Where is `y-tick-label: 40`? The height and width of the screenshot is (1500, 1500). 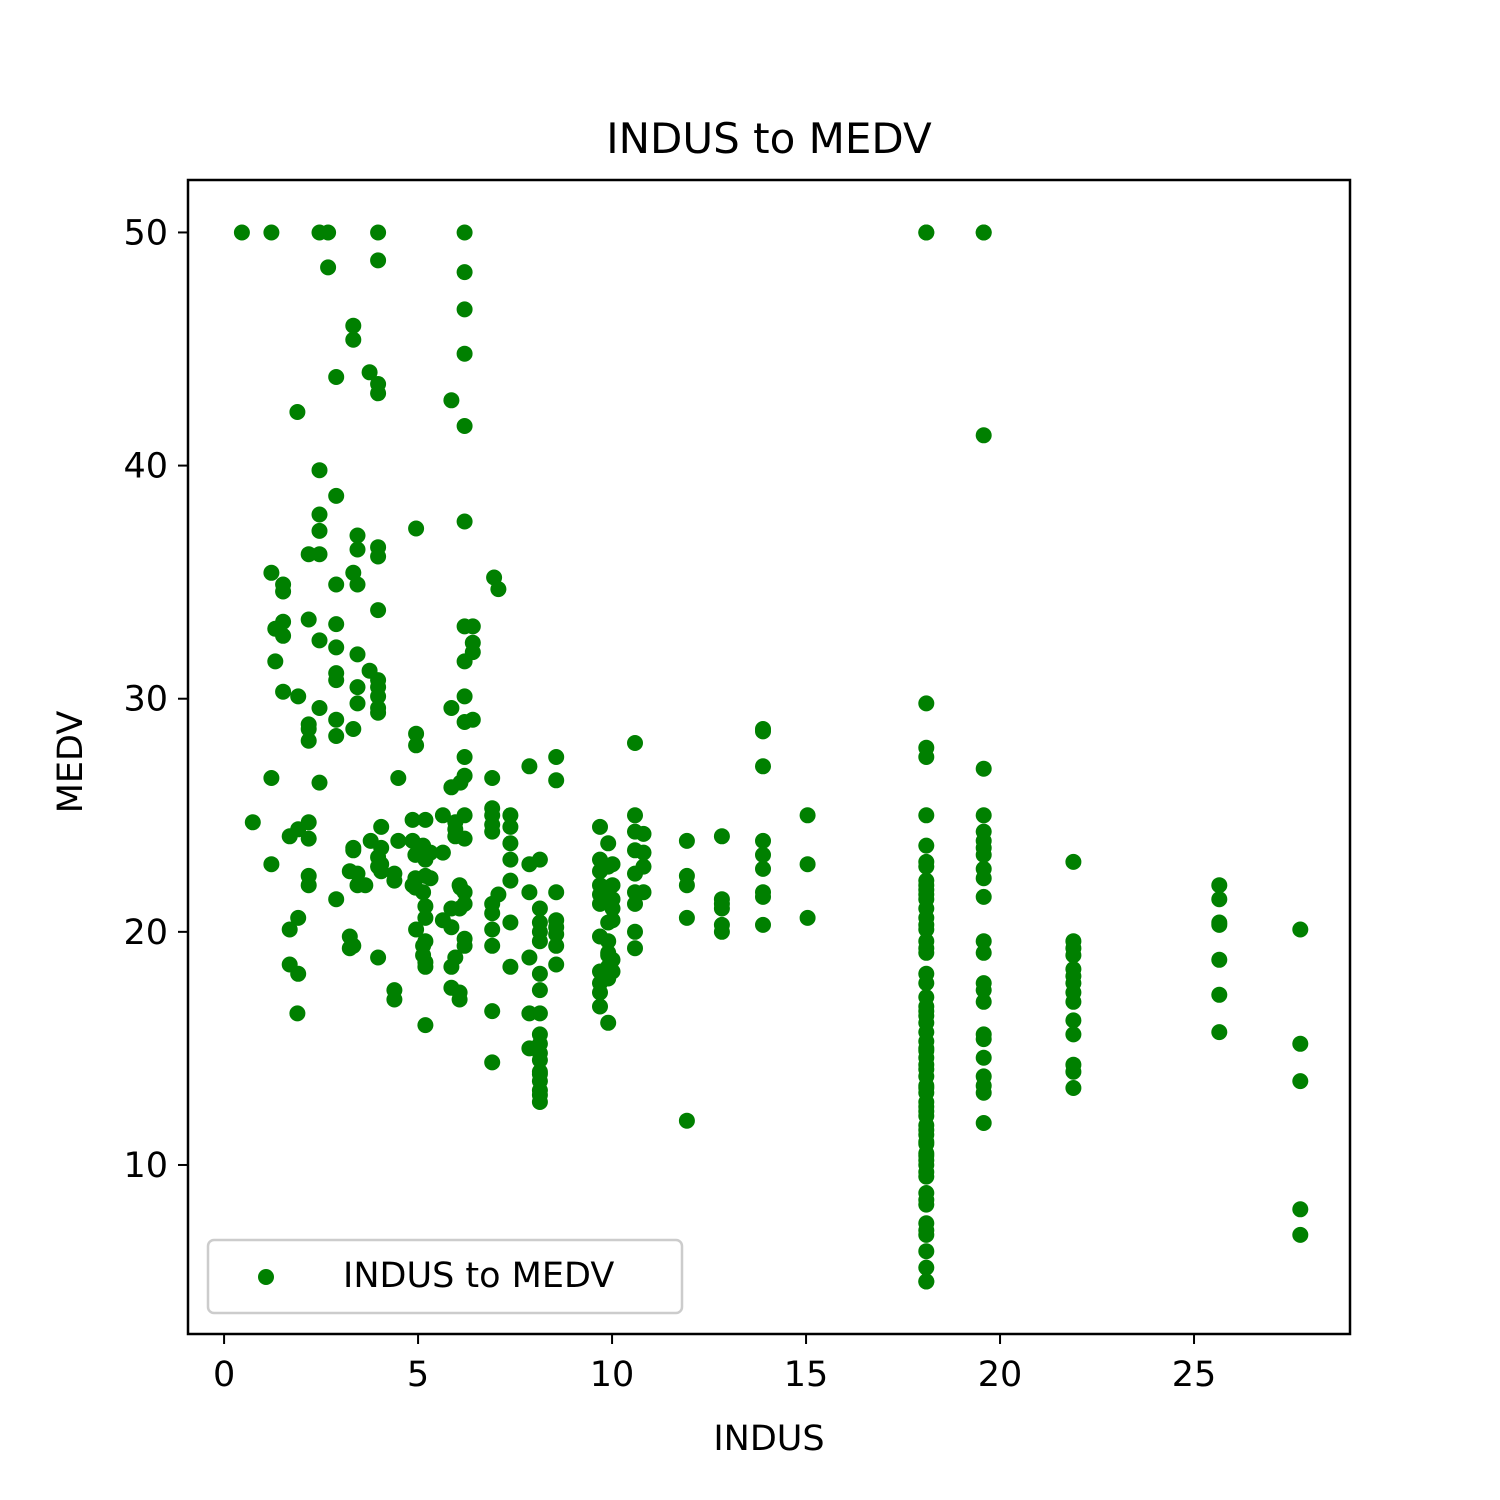
y-tick-label: 40 is located at coordinates (145, 467).